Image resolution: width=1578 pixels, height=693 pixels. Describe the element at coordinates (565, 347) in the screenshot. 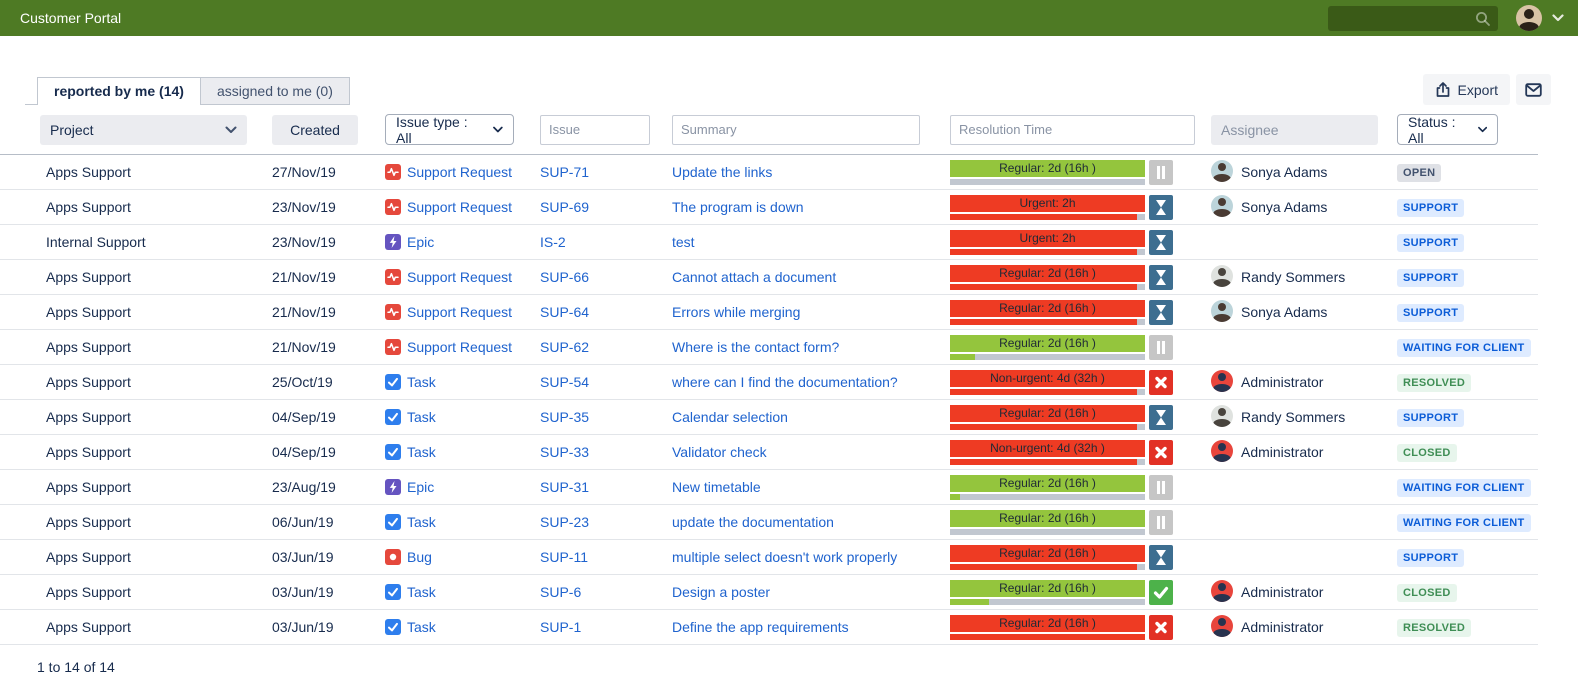

I see `issue-key-link: SUP-62` at that location.